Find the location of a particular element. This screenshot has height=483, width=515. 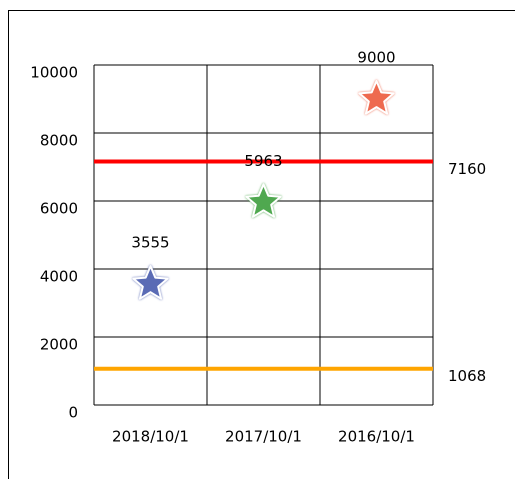

data-label: 5963 is located at coordinates (263, 161).